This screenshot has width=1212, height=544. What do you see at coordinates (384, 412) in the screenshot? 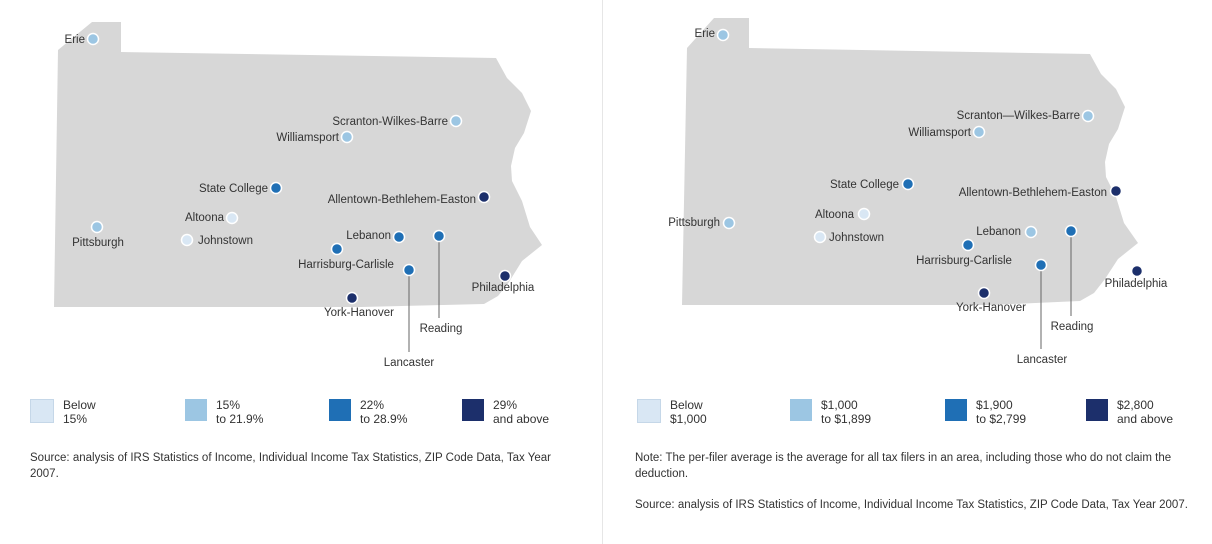
I see `legend-label: 22% to 28.9%` at bounding box center [384, 412].